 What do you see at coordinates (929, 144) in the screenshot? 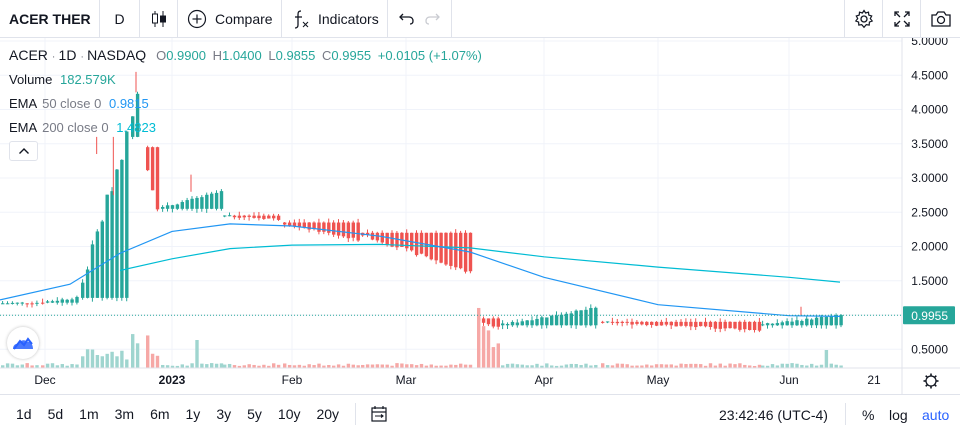
I see `price-tick-label: 3.5000` at bounding box center [929, 144].